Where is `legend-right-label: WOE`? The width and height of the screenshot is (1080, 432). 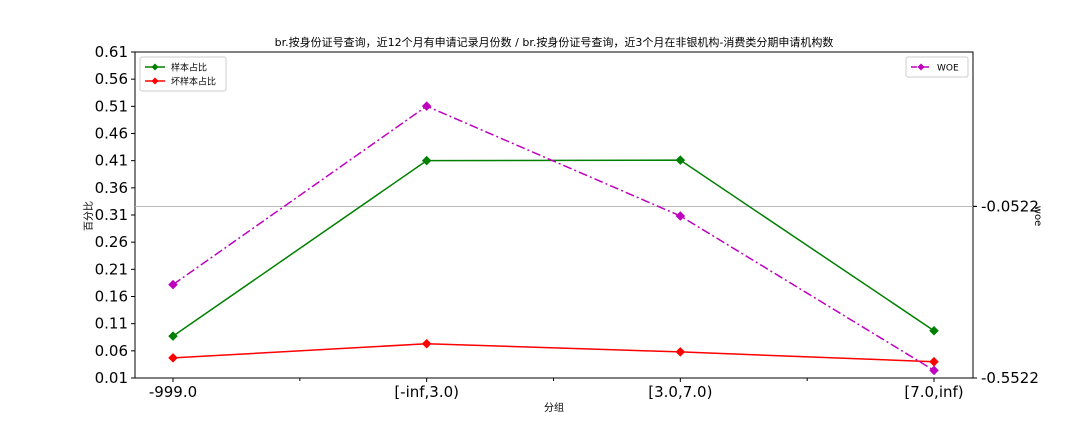
legend-right-label: WOE is located at coordinates (948, 69).